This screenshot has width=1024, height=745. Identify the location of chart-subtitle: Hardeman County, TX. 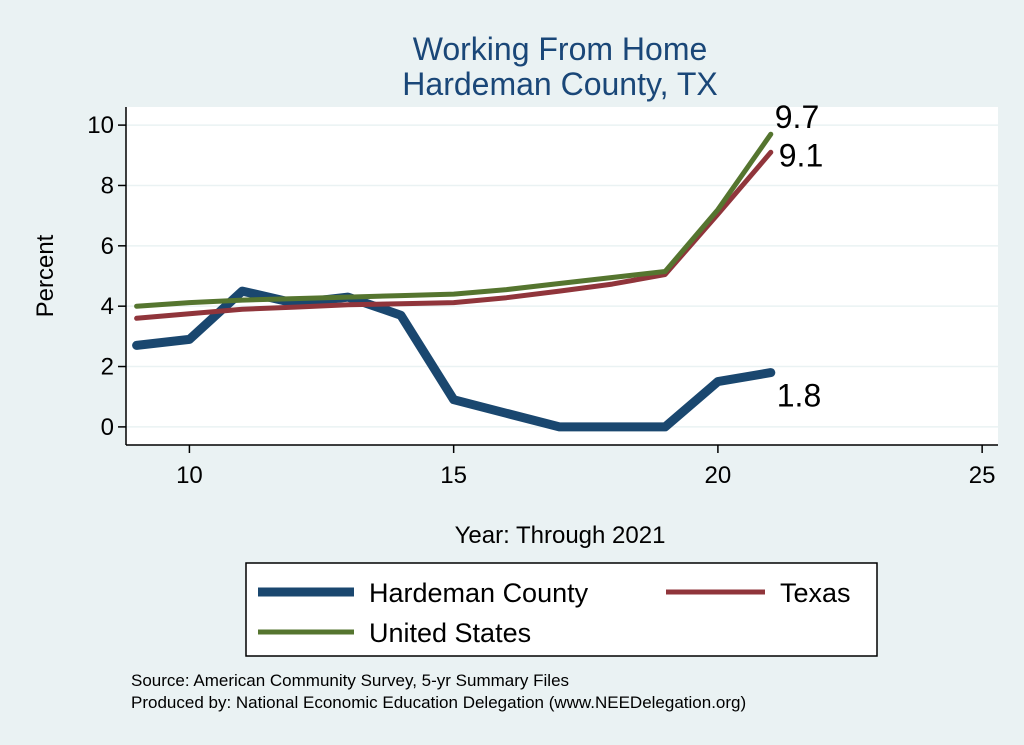
(559, 84).